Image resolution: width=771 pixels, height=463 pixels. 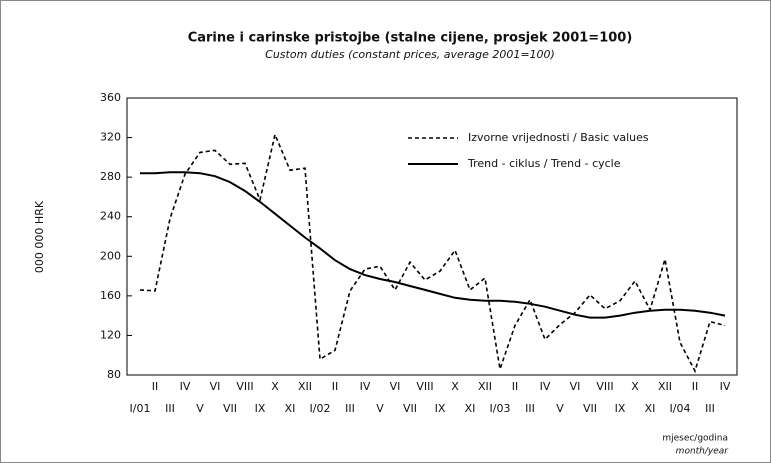 What do you see at coordinates (114, 374) in the screenshot?
I see `y-tick-label: 80` at bounding box center [114, 374].